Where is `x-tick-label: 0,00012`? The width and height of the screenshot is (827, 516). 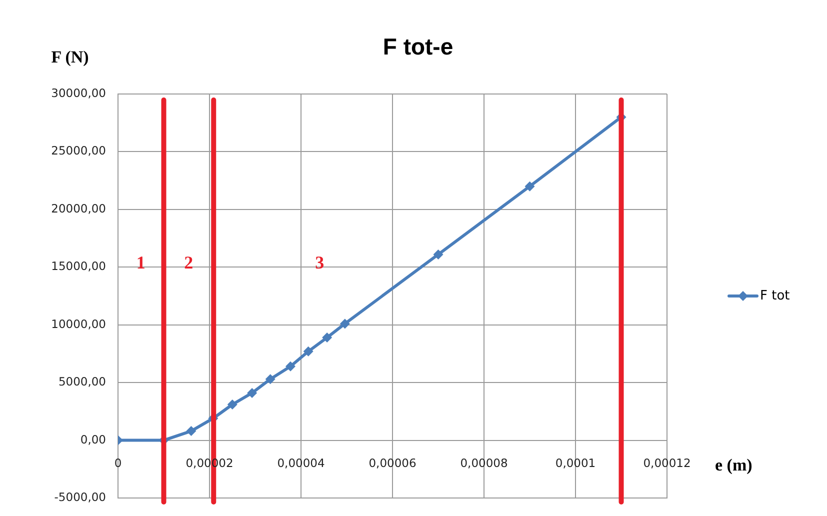 x-tick-label: 0,00012 is located at coordinates (667, 463).